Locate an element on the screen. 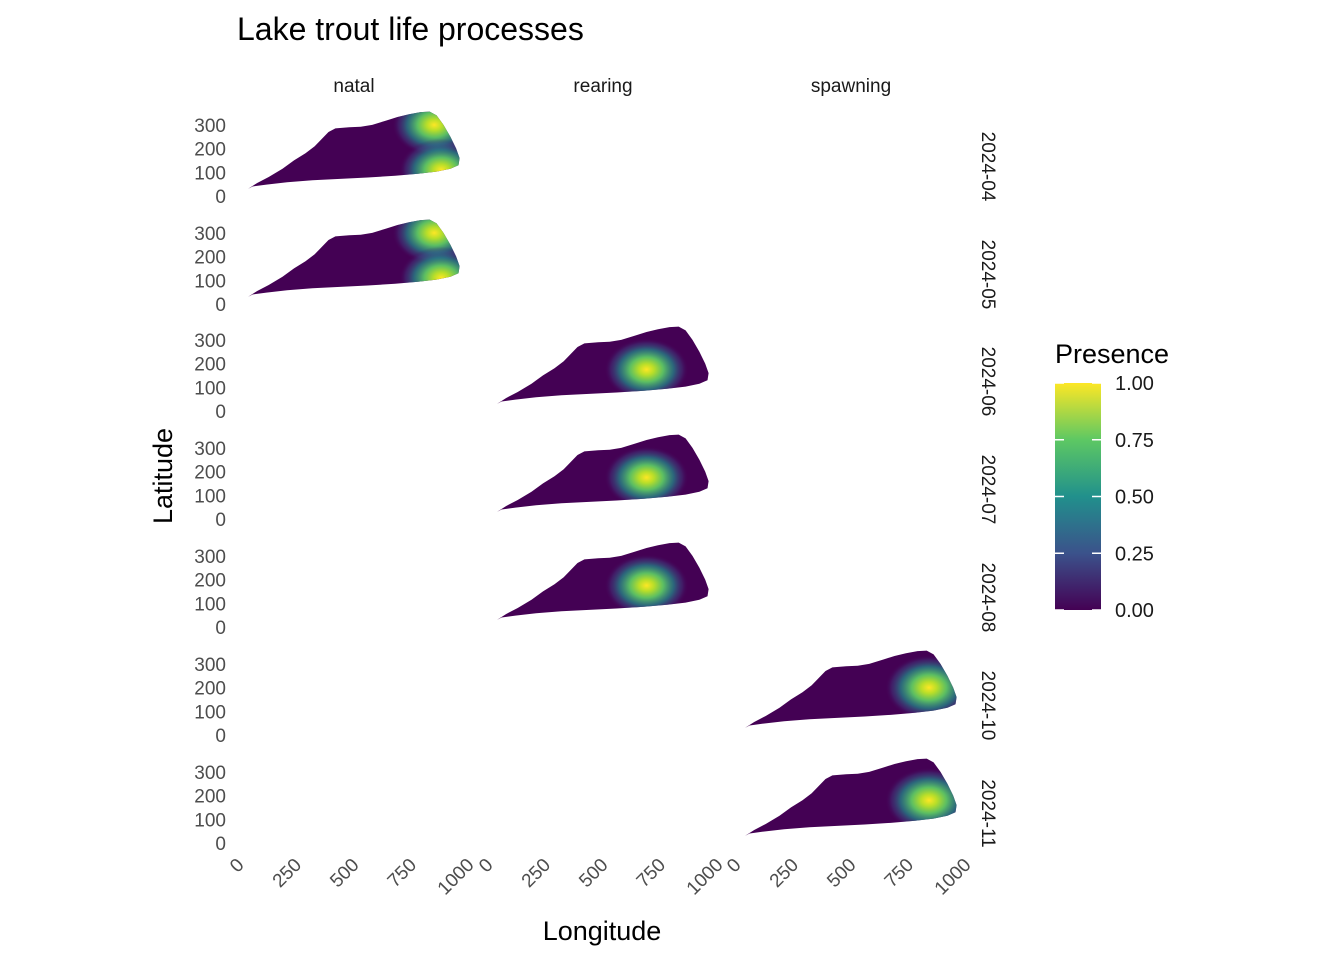 This screenshot has height=960, width=1344. legend-label: 0.00 is located at coordinates (1134, 611).